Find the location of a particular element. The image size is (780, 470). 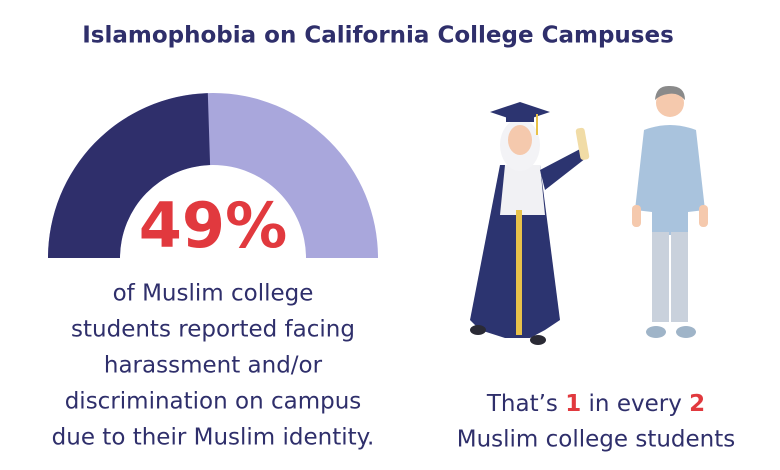

gauge-value is located at coordinates (129, 175).